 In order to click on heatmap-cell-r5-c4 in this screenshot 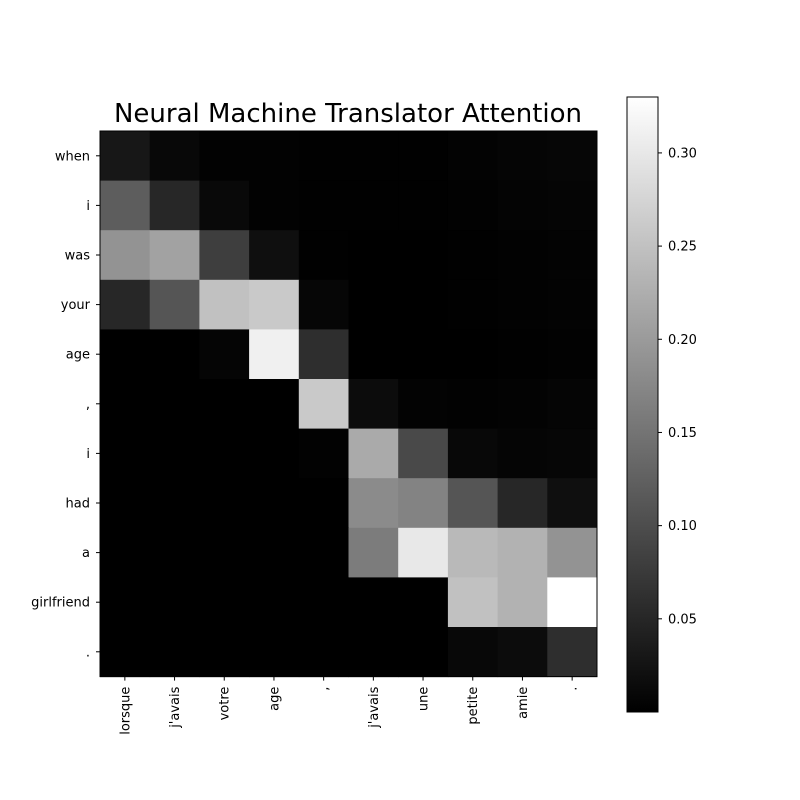, I will do `click(323, 404)`.